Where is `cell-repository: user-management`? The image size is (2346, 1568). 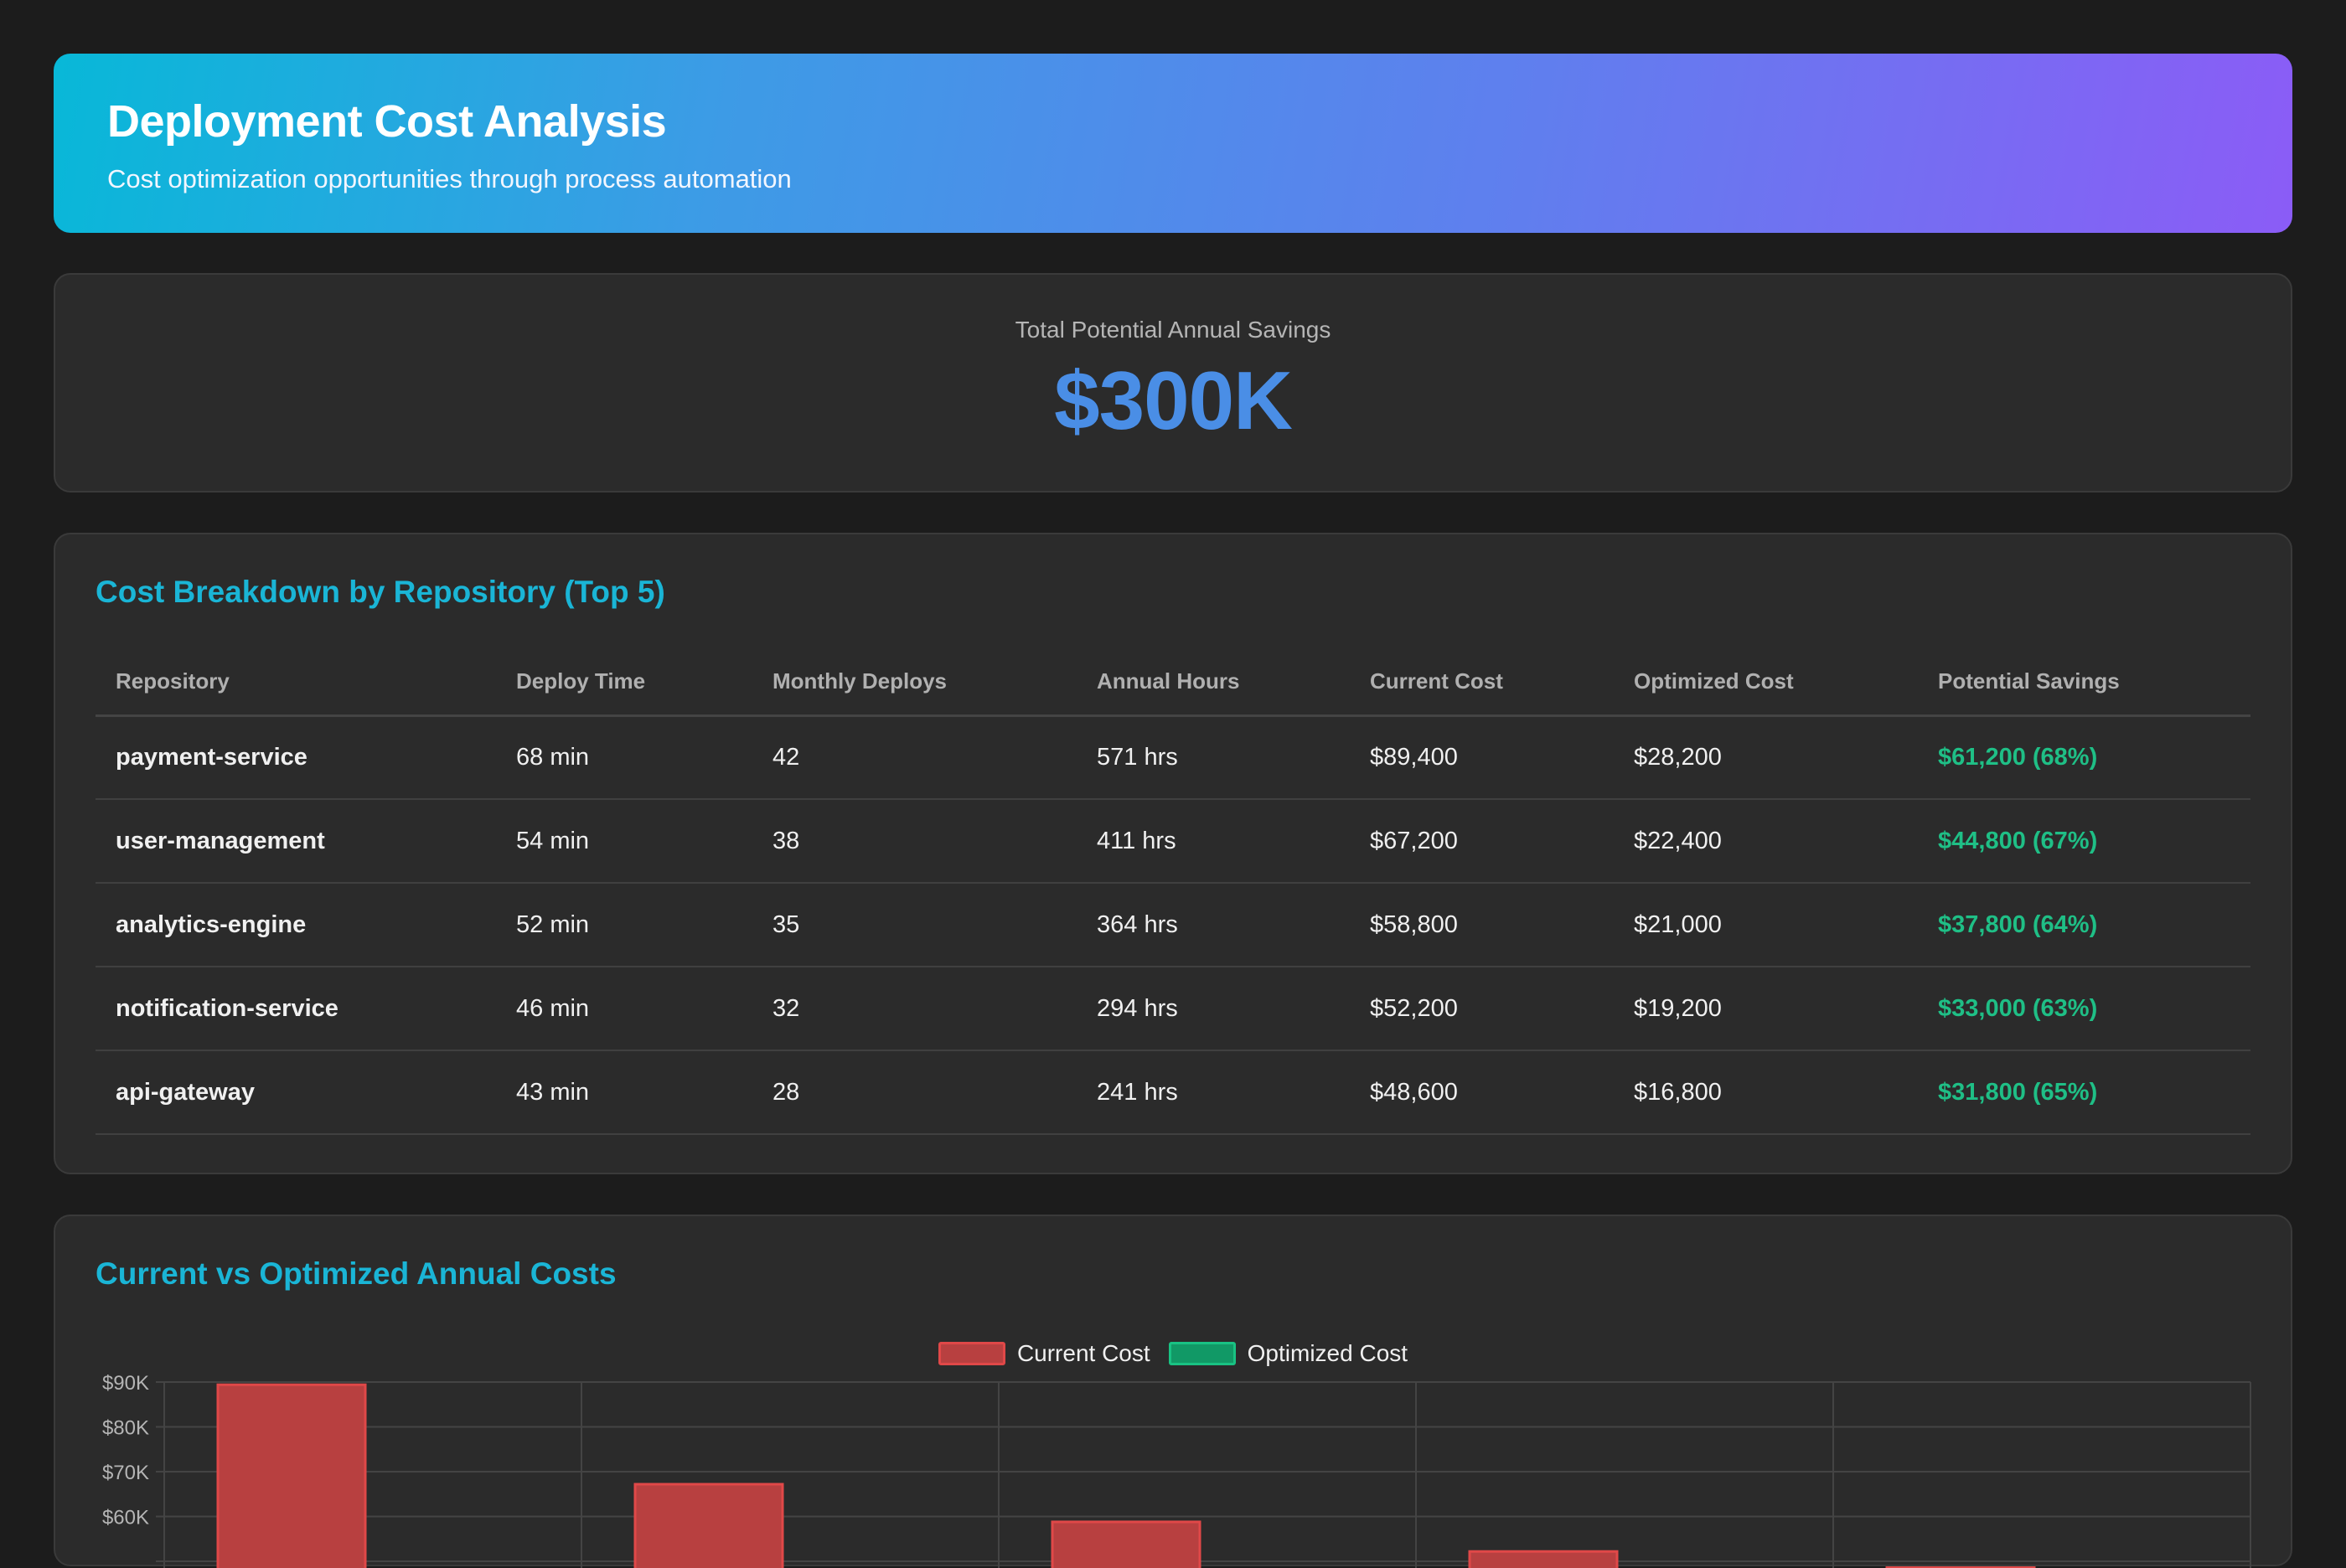
cell-repository: user-management is located at coordinates (296, 842).